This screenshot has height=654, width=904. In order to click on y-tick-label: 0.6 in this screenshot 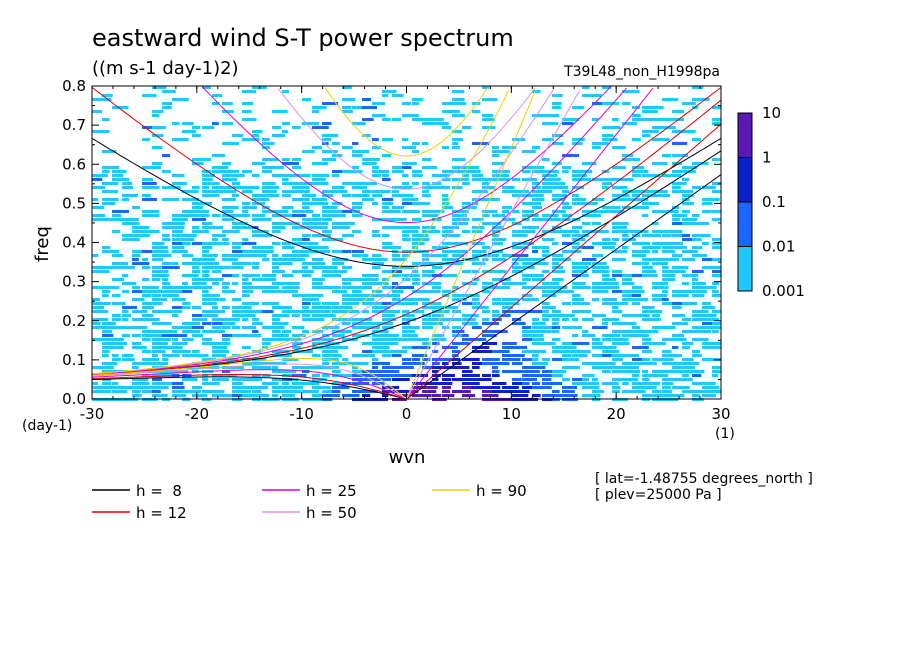, I will do `click(74, 164)`.